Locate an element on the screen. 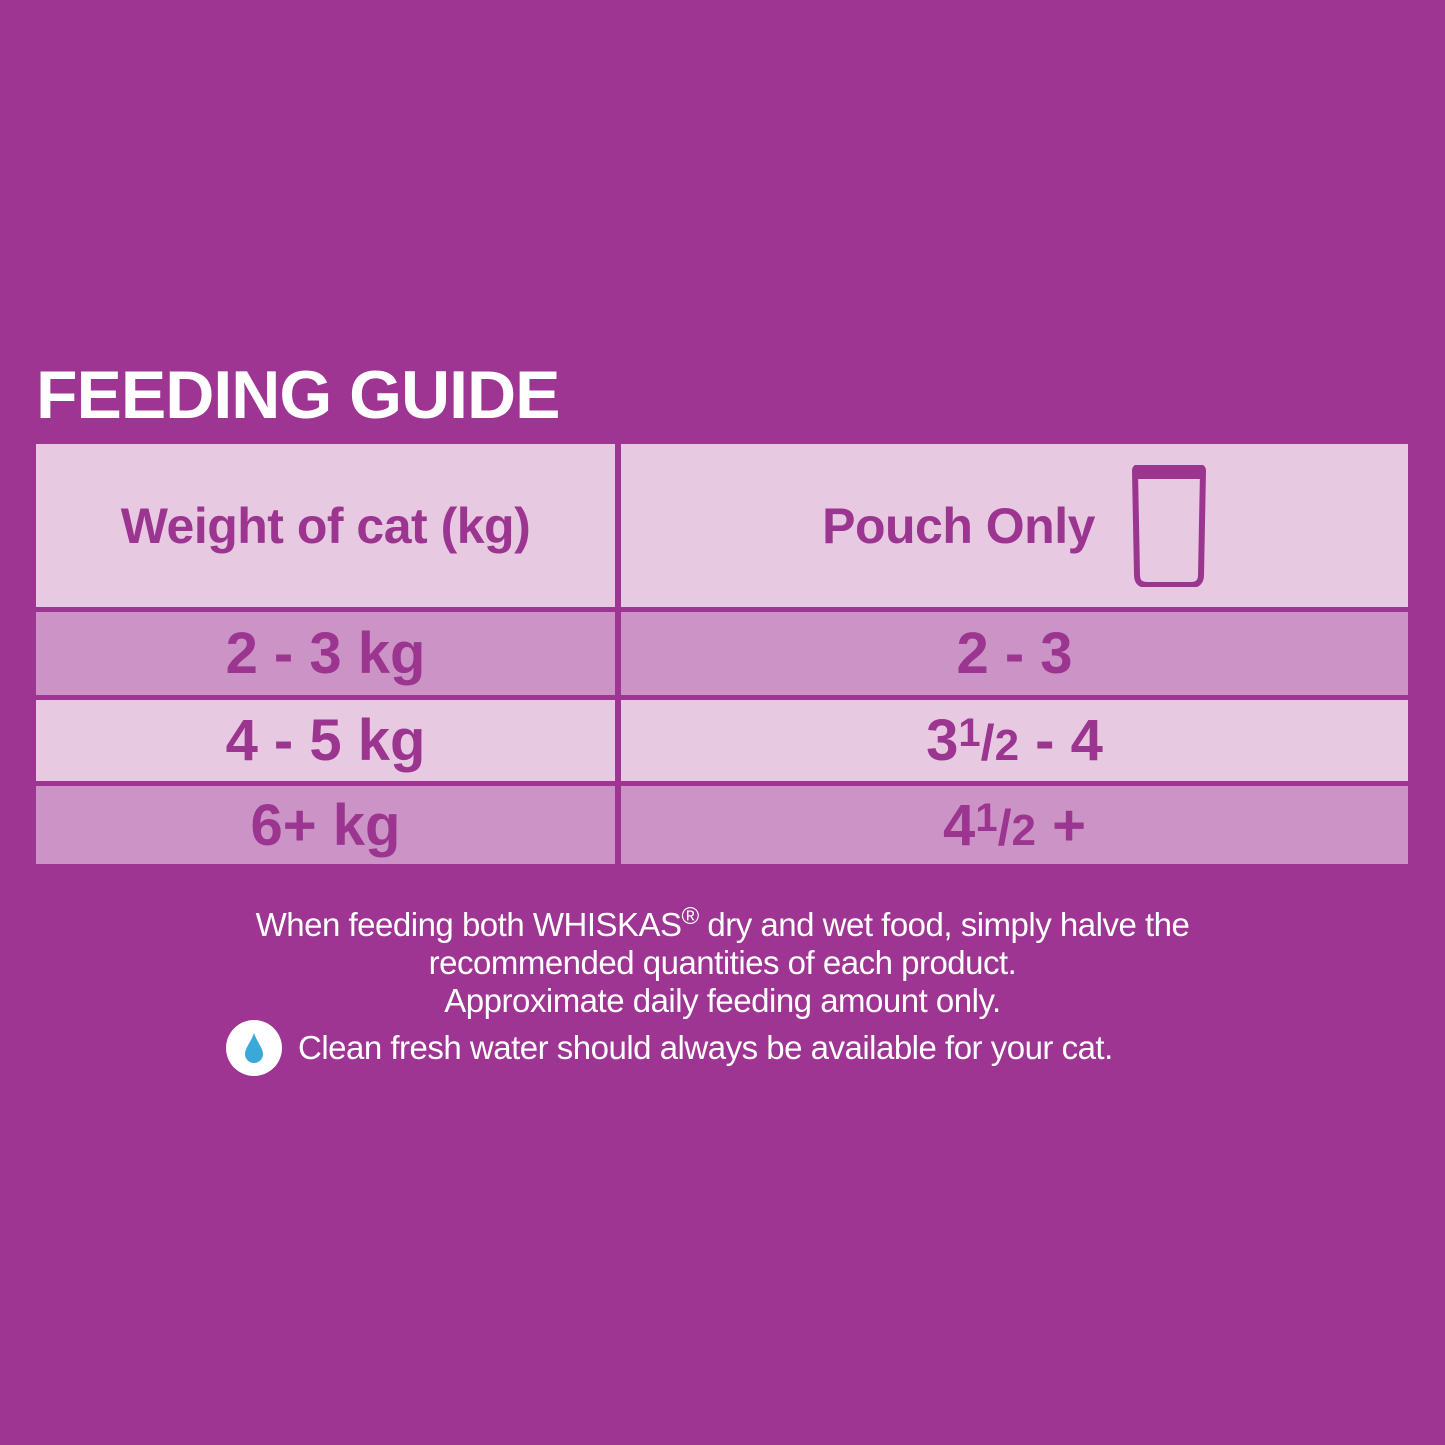  pouch-suffix: + is located at coordinates (1060, 825).